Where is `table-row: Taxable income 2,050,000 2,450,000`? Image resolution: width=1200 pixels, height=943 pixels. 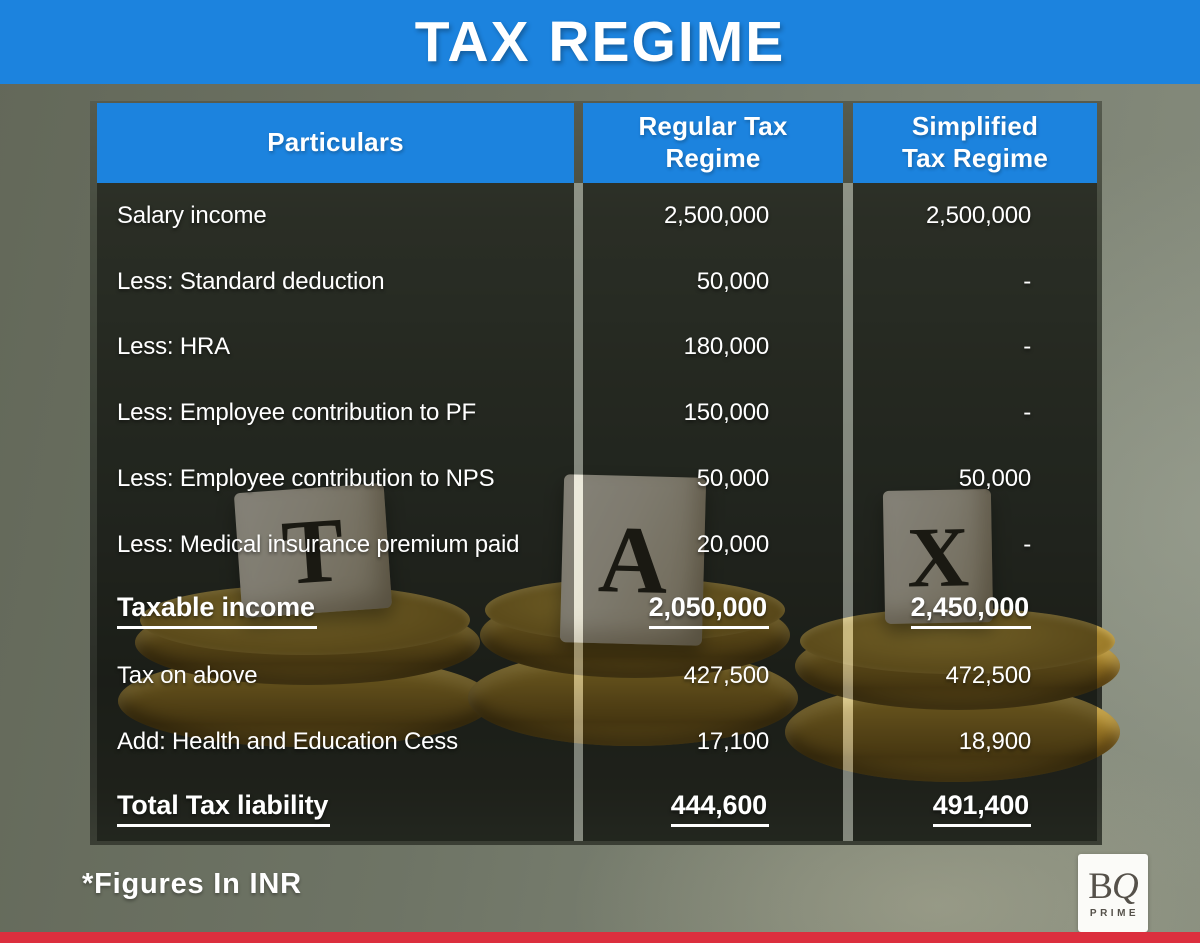 table-row: Taxable income 2,050,000 2,450,000 is located at coordinates (597, 611).